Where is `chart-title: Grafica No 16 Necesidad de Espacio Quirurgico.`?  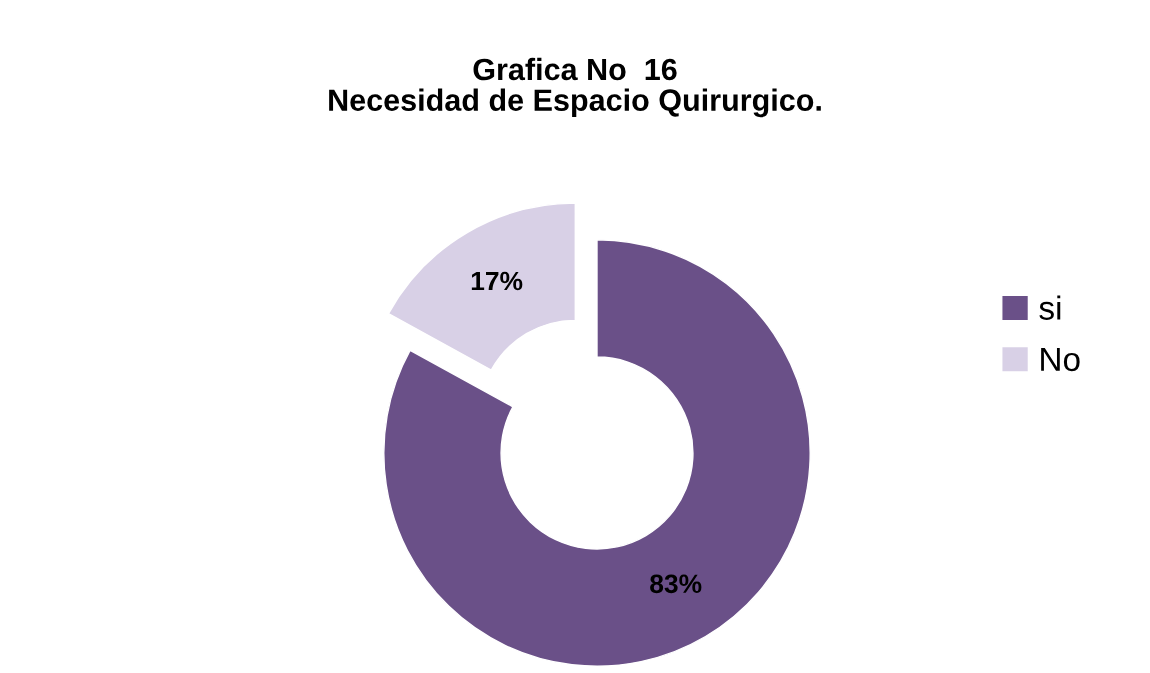
chart-title: Grafica No 16 Necesidad de Espacio Quirurgico. is located at coordinates (575, 87).